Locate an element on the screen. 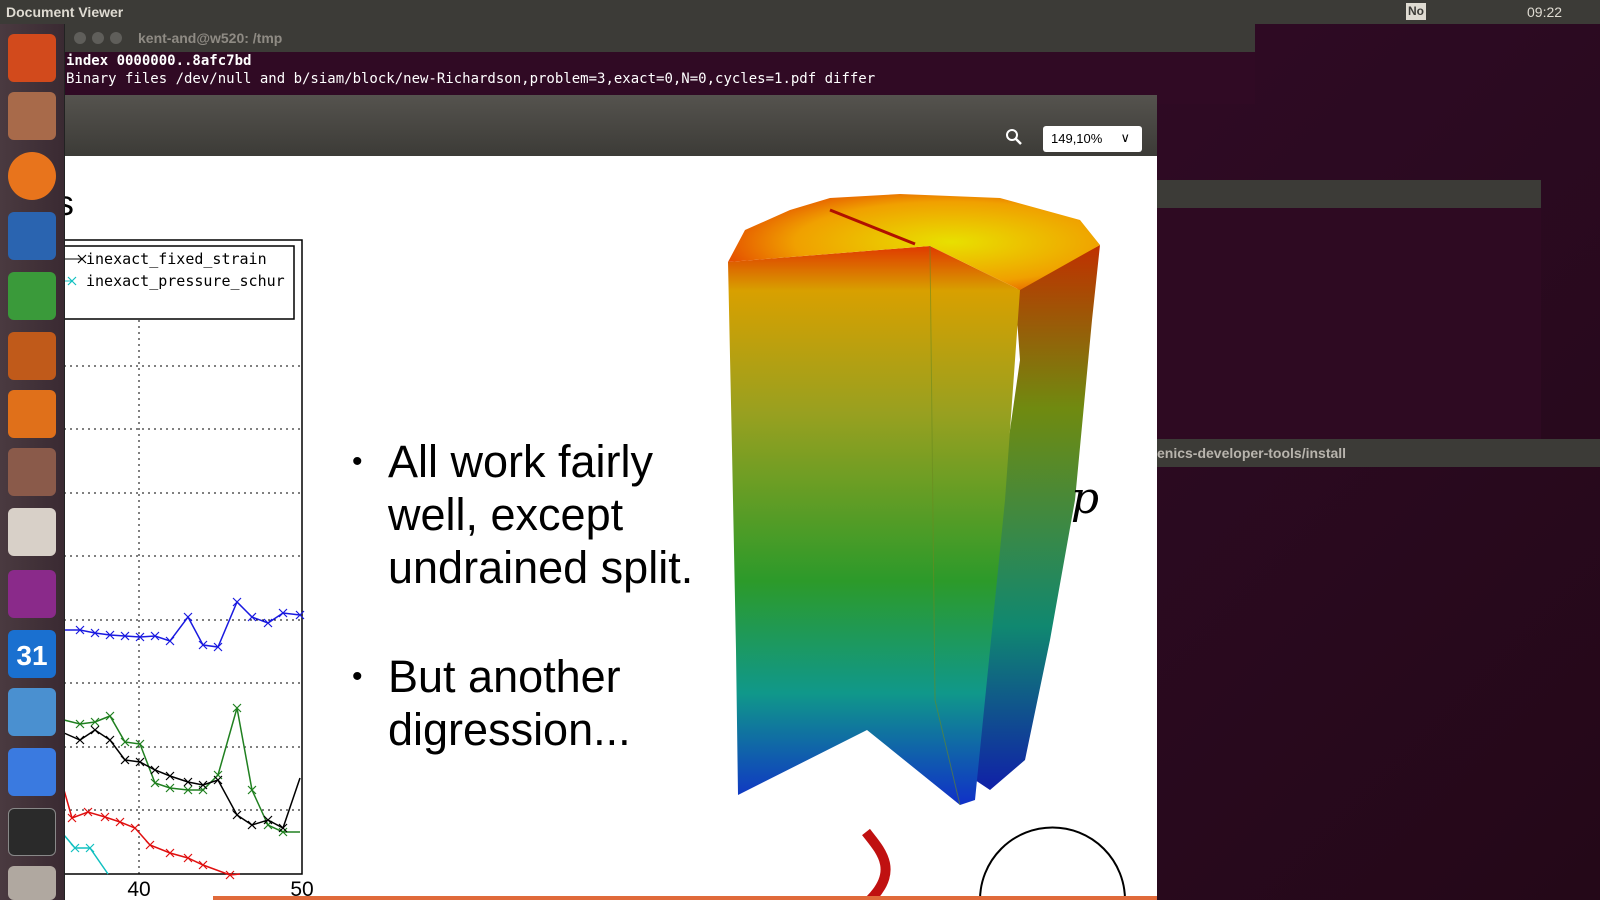 This screenshot has width=1600, height=900. search-button is located at coordinates (1014, 137).